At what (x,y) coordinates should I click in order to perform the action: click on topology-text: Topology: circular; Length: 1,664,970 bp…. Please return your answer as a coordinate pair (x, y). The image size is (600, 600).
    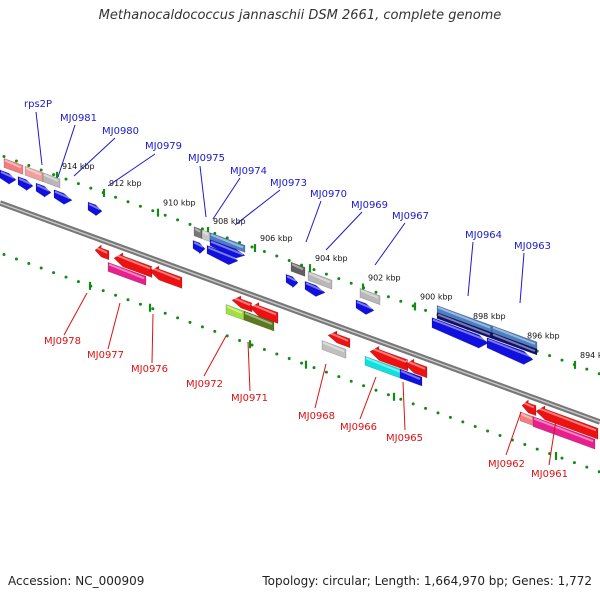
    Looking at the image, I should click on (427, 581).